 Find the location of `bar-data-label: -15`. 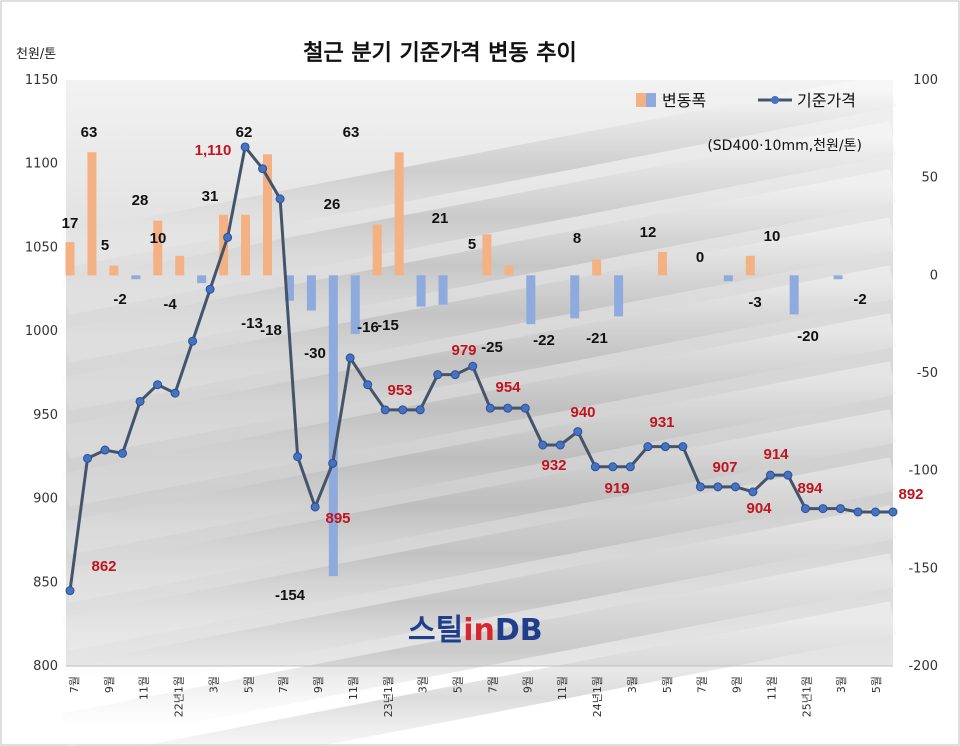

bar-data-label: -15 is located at coordinates (388, 325).